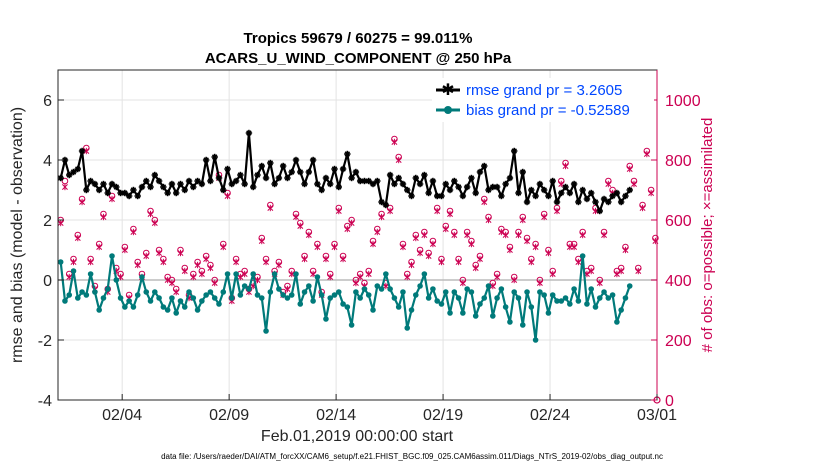  What do you see at coordinates (51, 251) in the screenshot?
I see `y-ticks-left: -4 -2 0 2 4 6` at bounding box center [51, 251].